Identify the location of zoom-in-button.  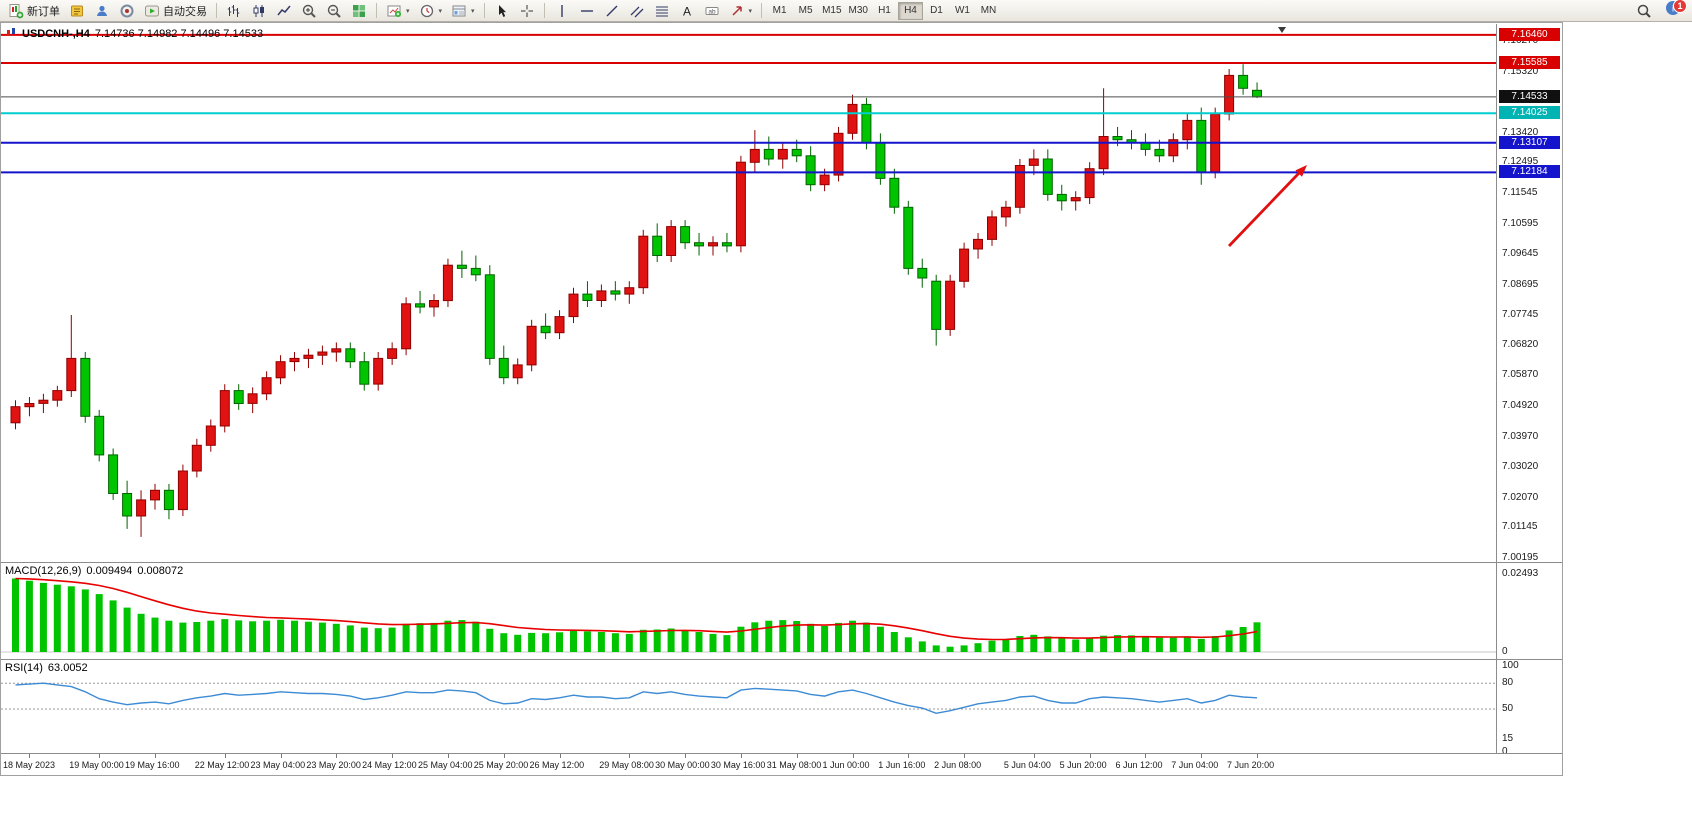
(309, 11).